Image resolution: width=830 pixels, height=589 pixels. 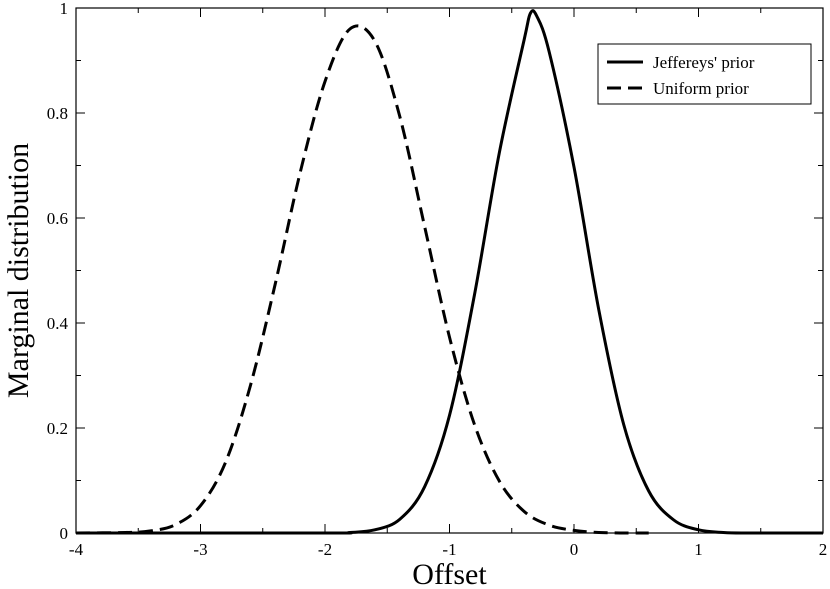 I want to click on y-tick-label: 0.6, so click(x=57, y=218).